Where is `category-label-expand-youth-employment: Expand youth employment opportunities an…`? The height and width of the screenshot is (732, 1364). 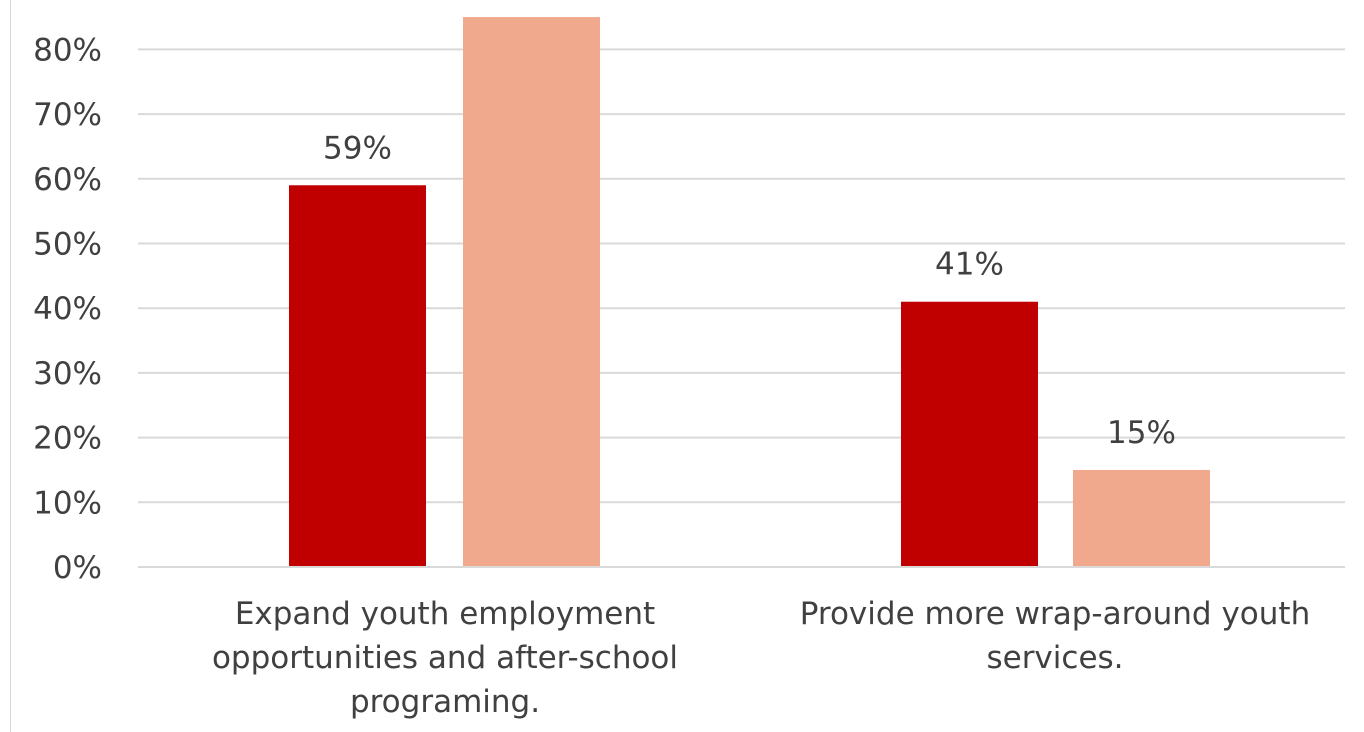
category-label-expand-youth-employment: Expand youth employment opportunities an… is located at coordinates (445, 658).